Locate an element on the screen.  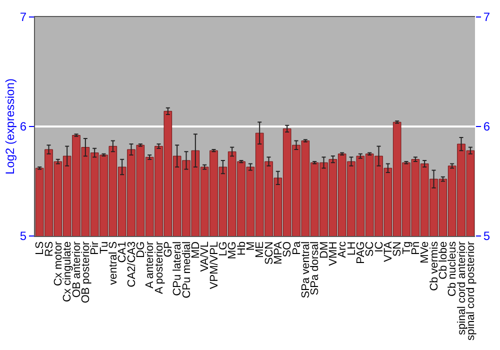
x-tick-label: Pir is located at coordinates (95, 248).